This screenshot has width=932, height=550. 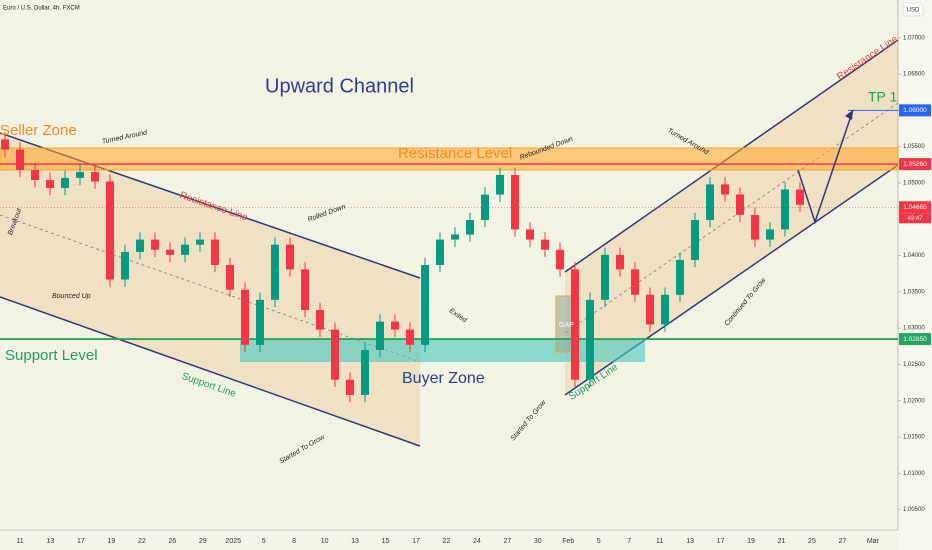 What do you see at coordinates (477, 541) in the screenshot?
I see `x-tick-label: 24` at bounding box center [477, 541].